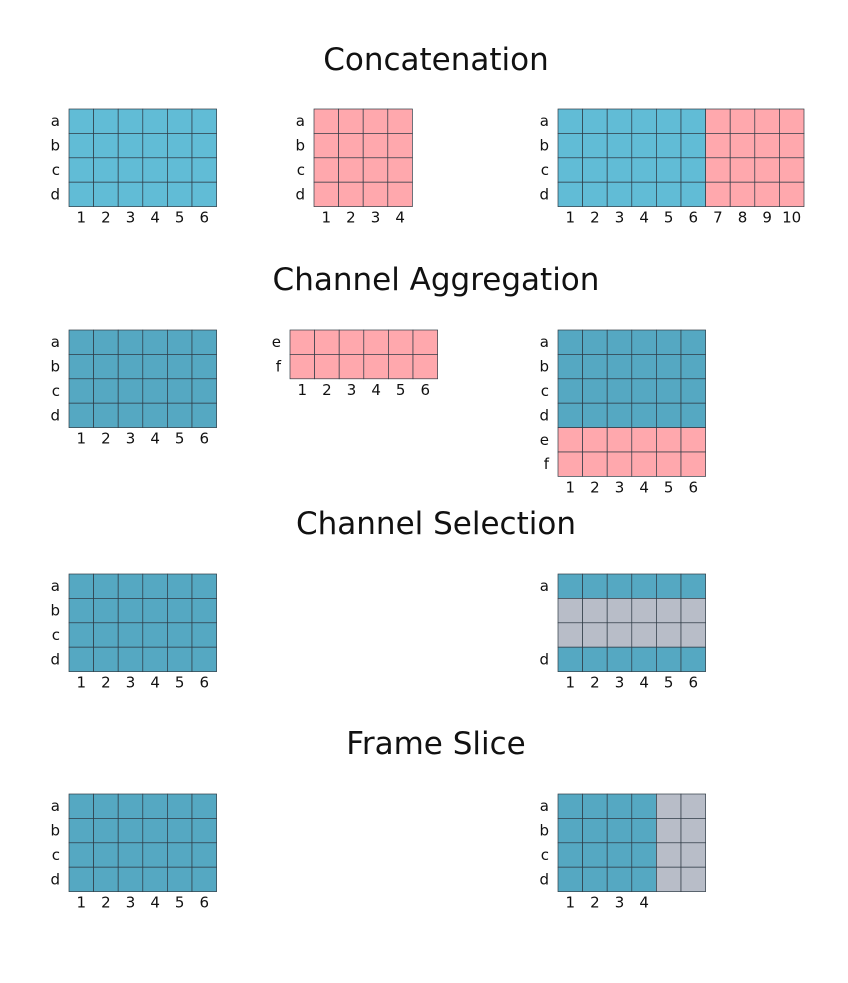 This screenshot has height=983, width=848. I want to click on column-label: 9, so click(767, 218).